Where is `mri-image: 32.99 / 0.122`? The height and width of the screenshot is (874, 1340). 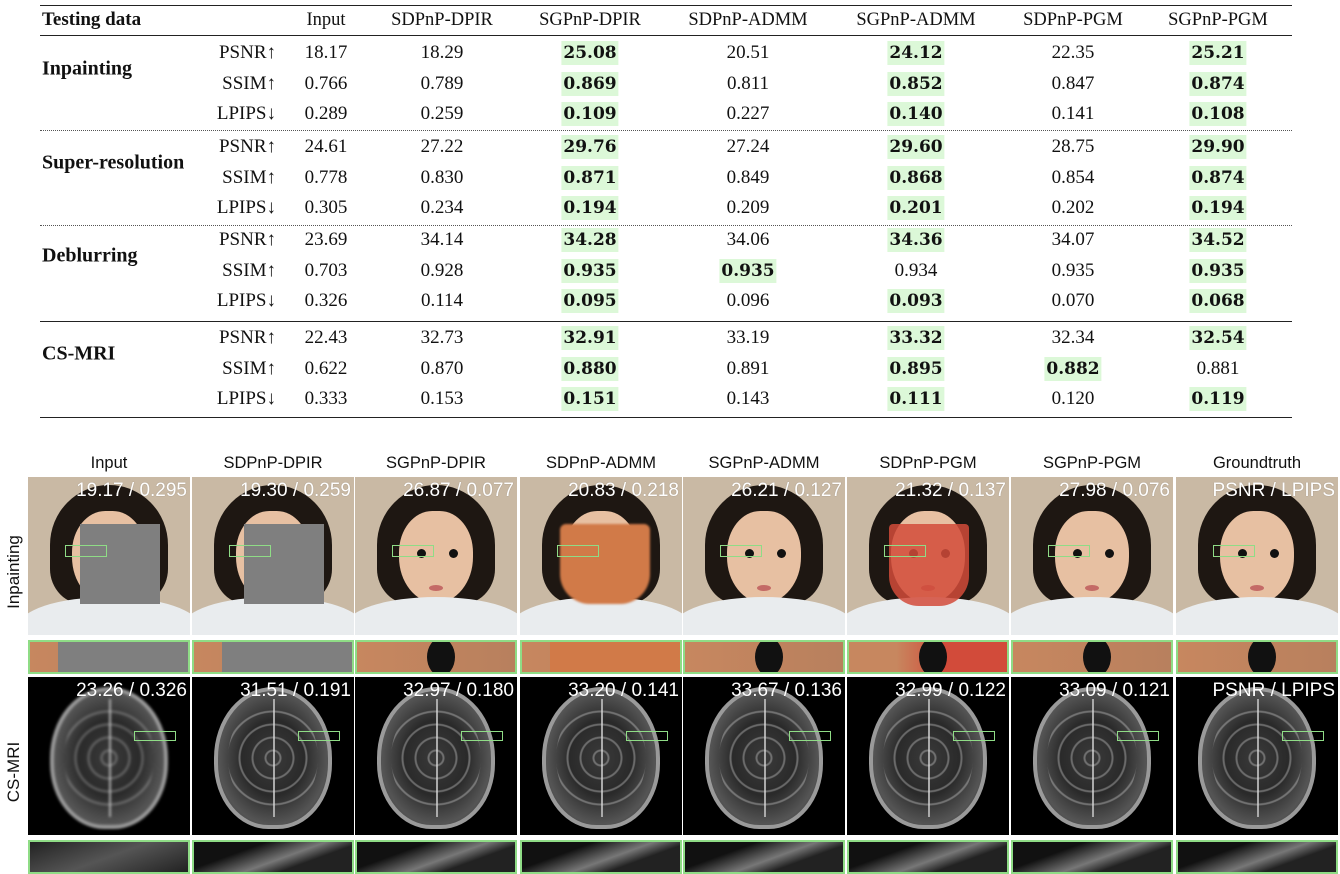
mri-image: 32.99 / 0.122 is located at coordinates (928, 756).